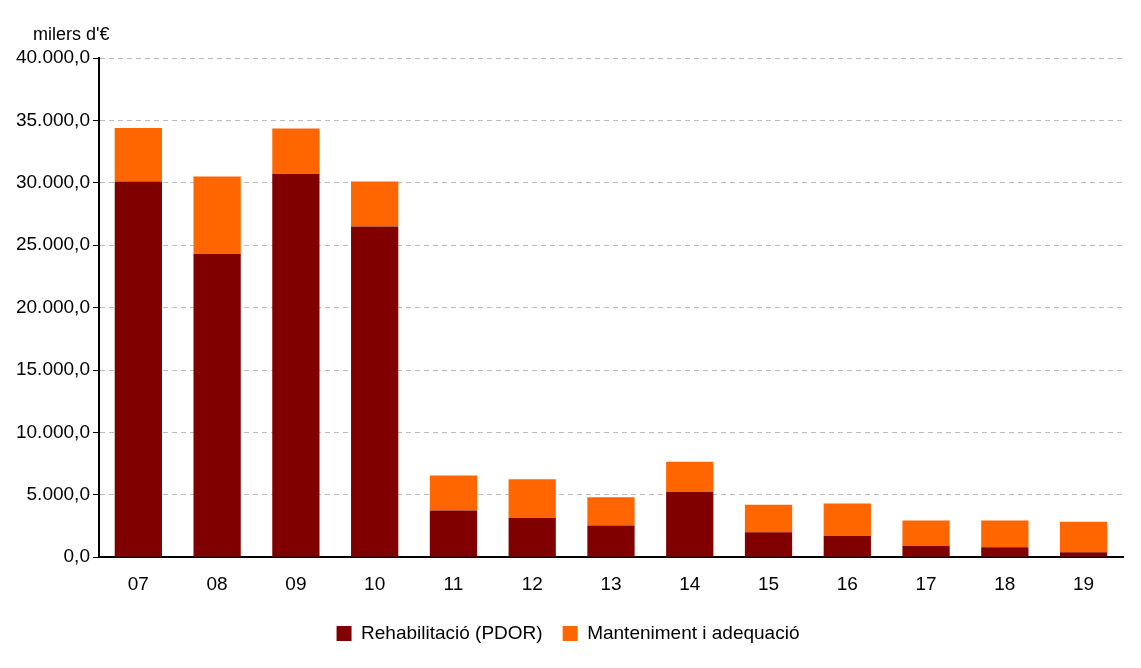  What do you see at coordinates (52, 57) in the screenshot?
I see `y-tick-label: 40.000,0` at bounding box center [52, 57].